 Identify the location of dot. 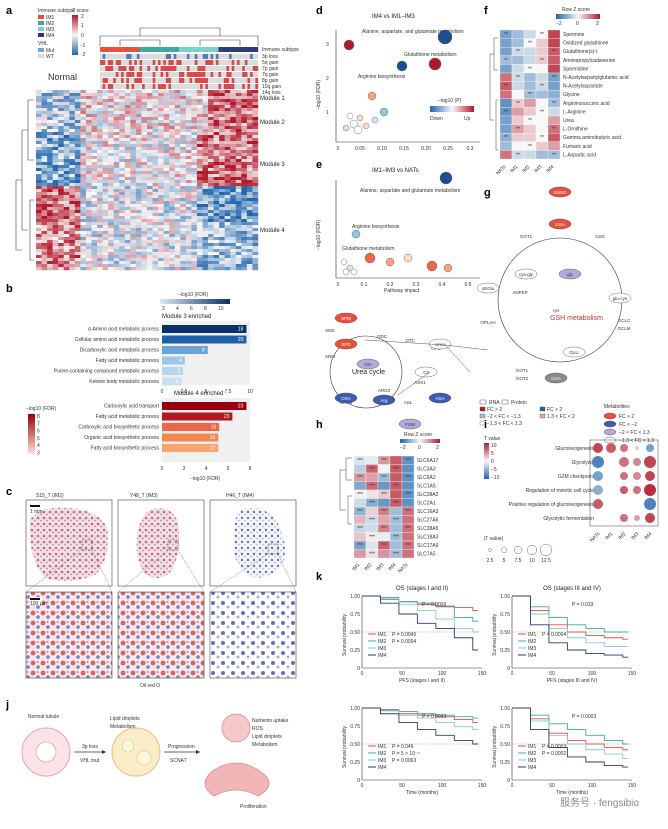
(637, 476).